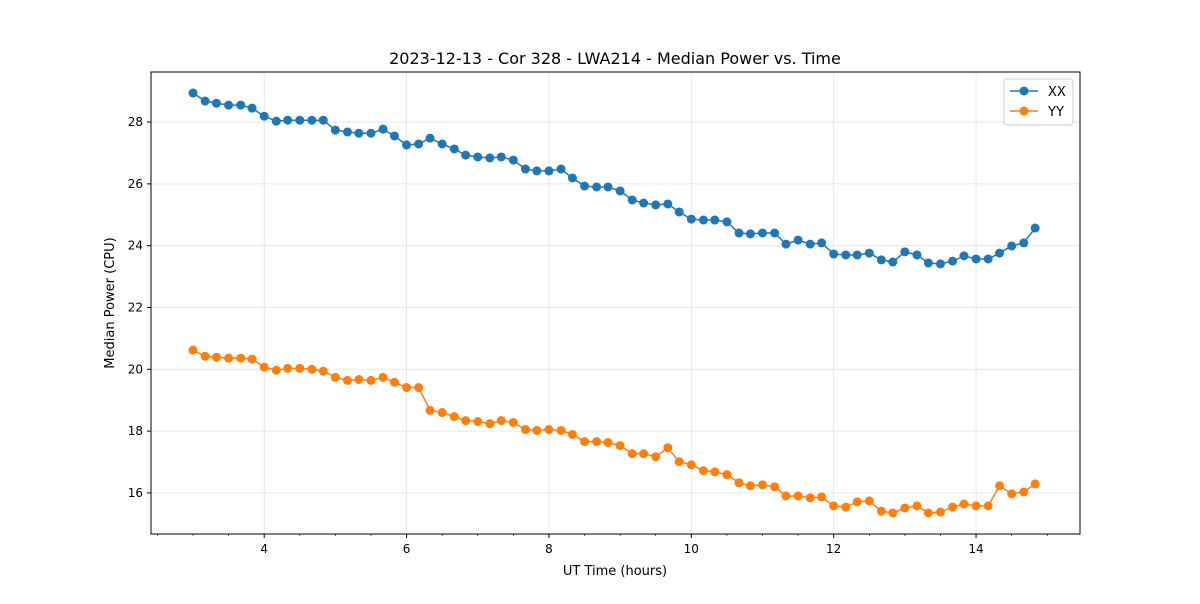 Image resolution: width=1200 pixels, height=604 pixels. Describe the element at coordinates (833, 549) in the screenshot. I see `x-tick-label: 12` at that location.